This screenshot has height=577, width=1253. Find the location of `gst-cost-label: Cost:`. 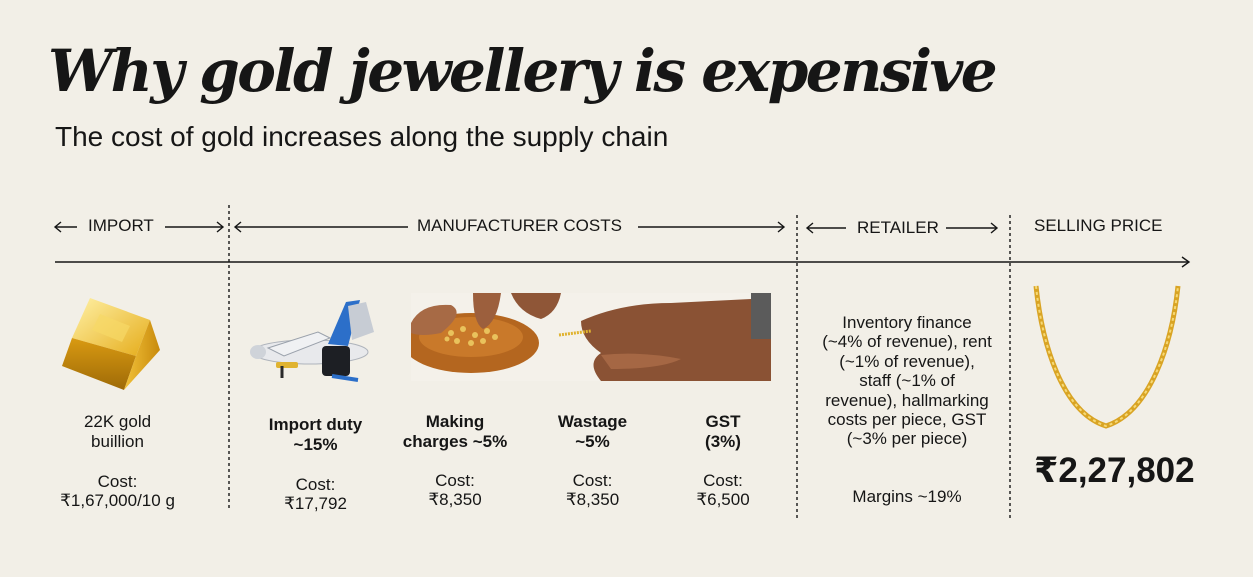

gst-cost-label: Cost: is located at coordinates (723, 480).